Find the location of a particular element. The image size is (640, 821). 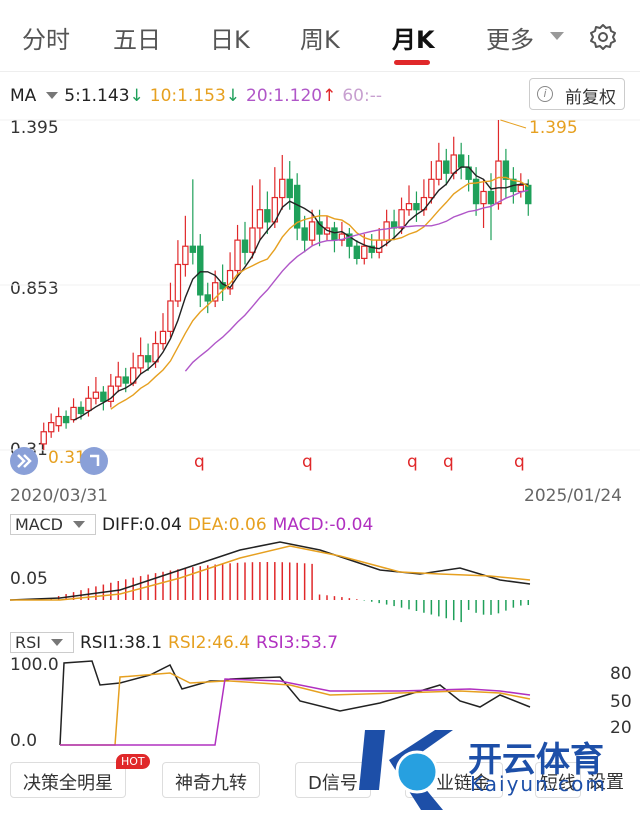

tab-daily-k: 日K is located at coordinates (230, 40).